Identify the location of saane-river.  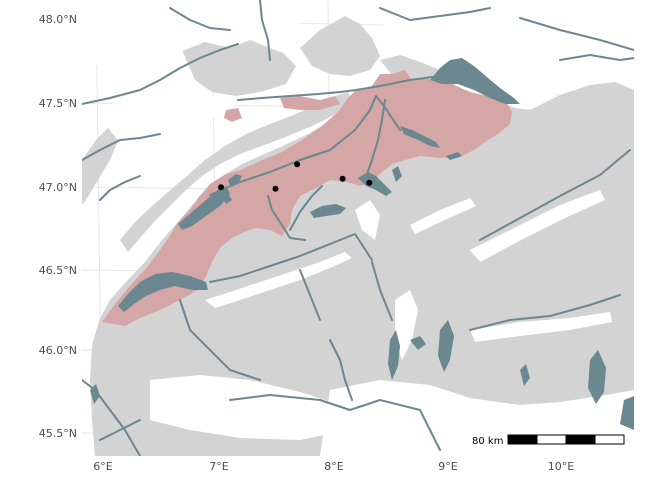
(286, 218).